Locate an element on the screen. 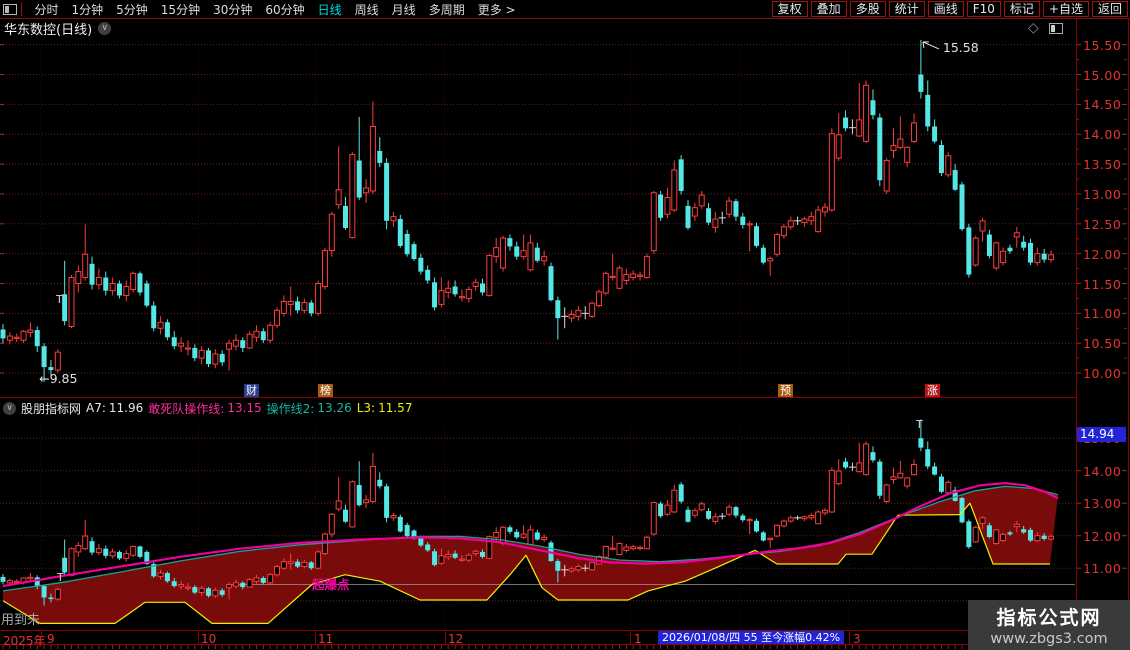 The width and height of the screenshot is (1130, 650). toolbar-button-统计: 统计 is located at coordinates (906, 9).